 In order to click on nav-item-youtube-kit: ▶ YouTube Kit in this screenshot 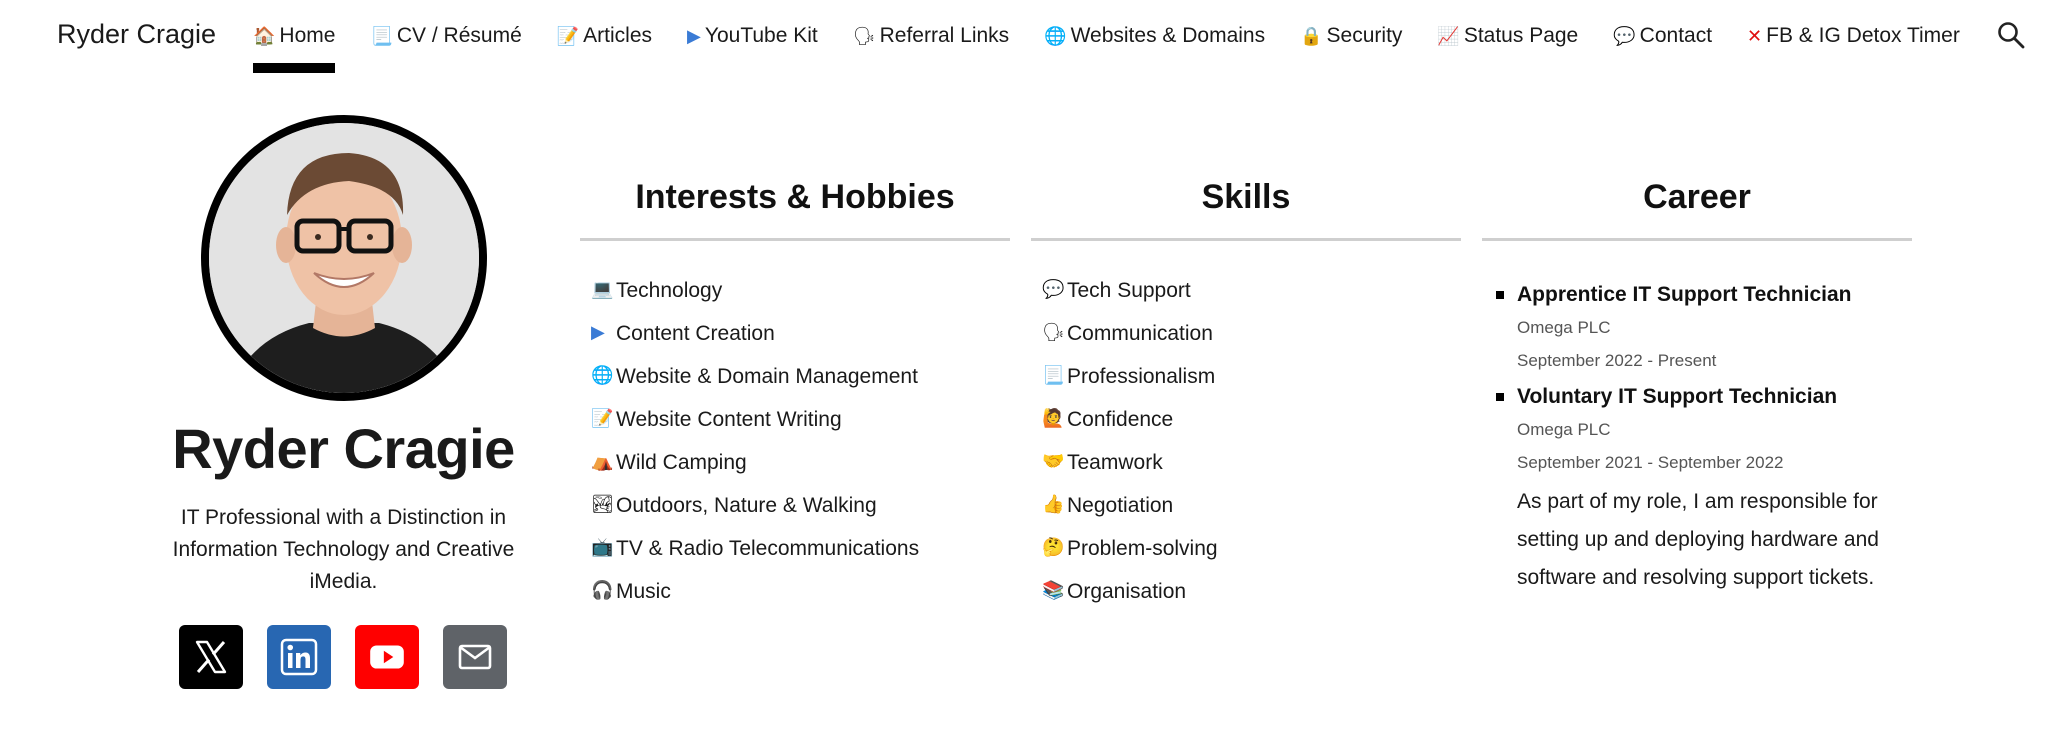, I will do `click(752, 36)`.